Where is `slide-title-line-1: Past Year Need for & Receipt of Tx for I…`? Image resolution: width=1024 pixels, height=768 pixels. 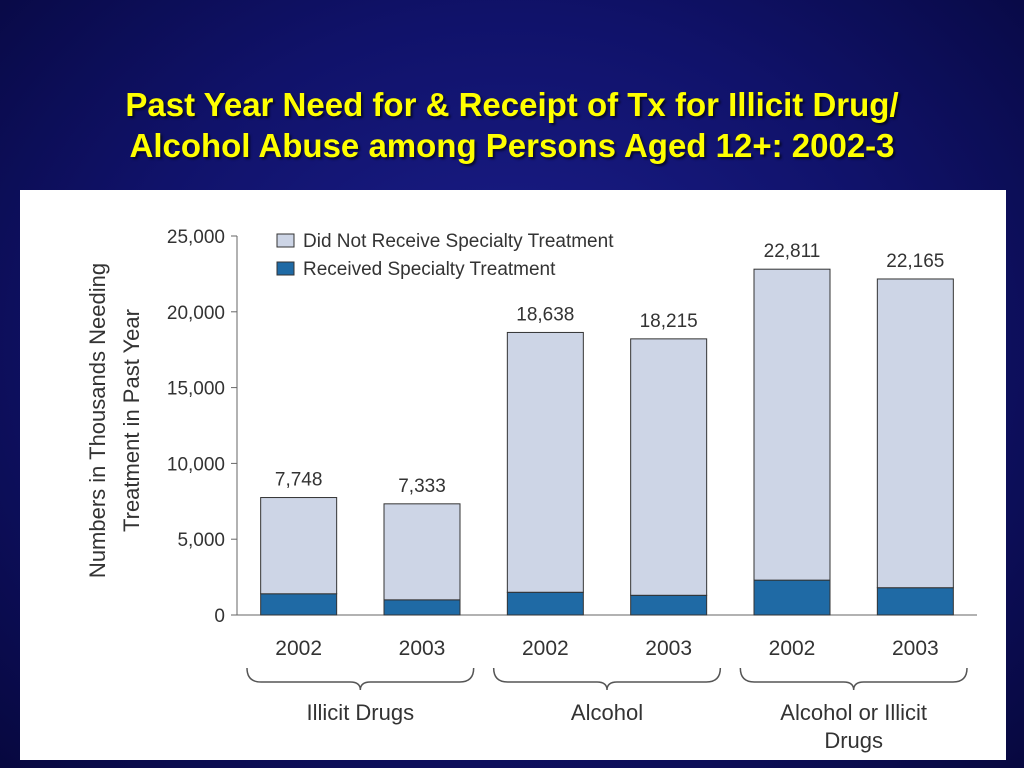 slide-title-line-1: Past Year Need for & Receipt of Tx for I… is located at coordinates (512, 104).